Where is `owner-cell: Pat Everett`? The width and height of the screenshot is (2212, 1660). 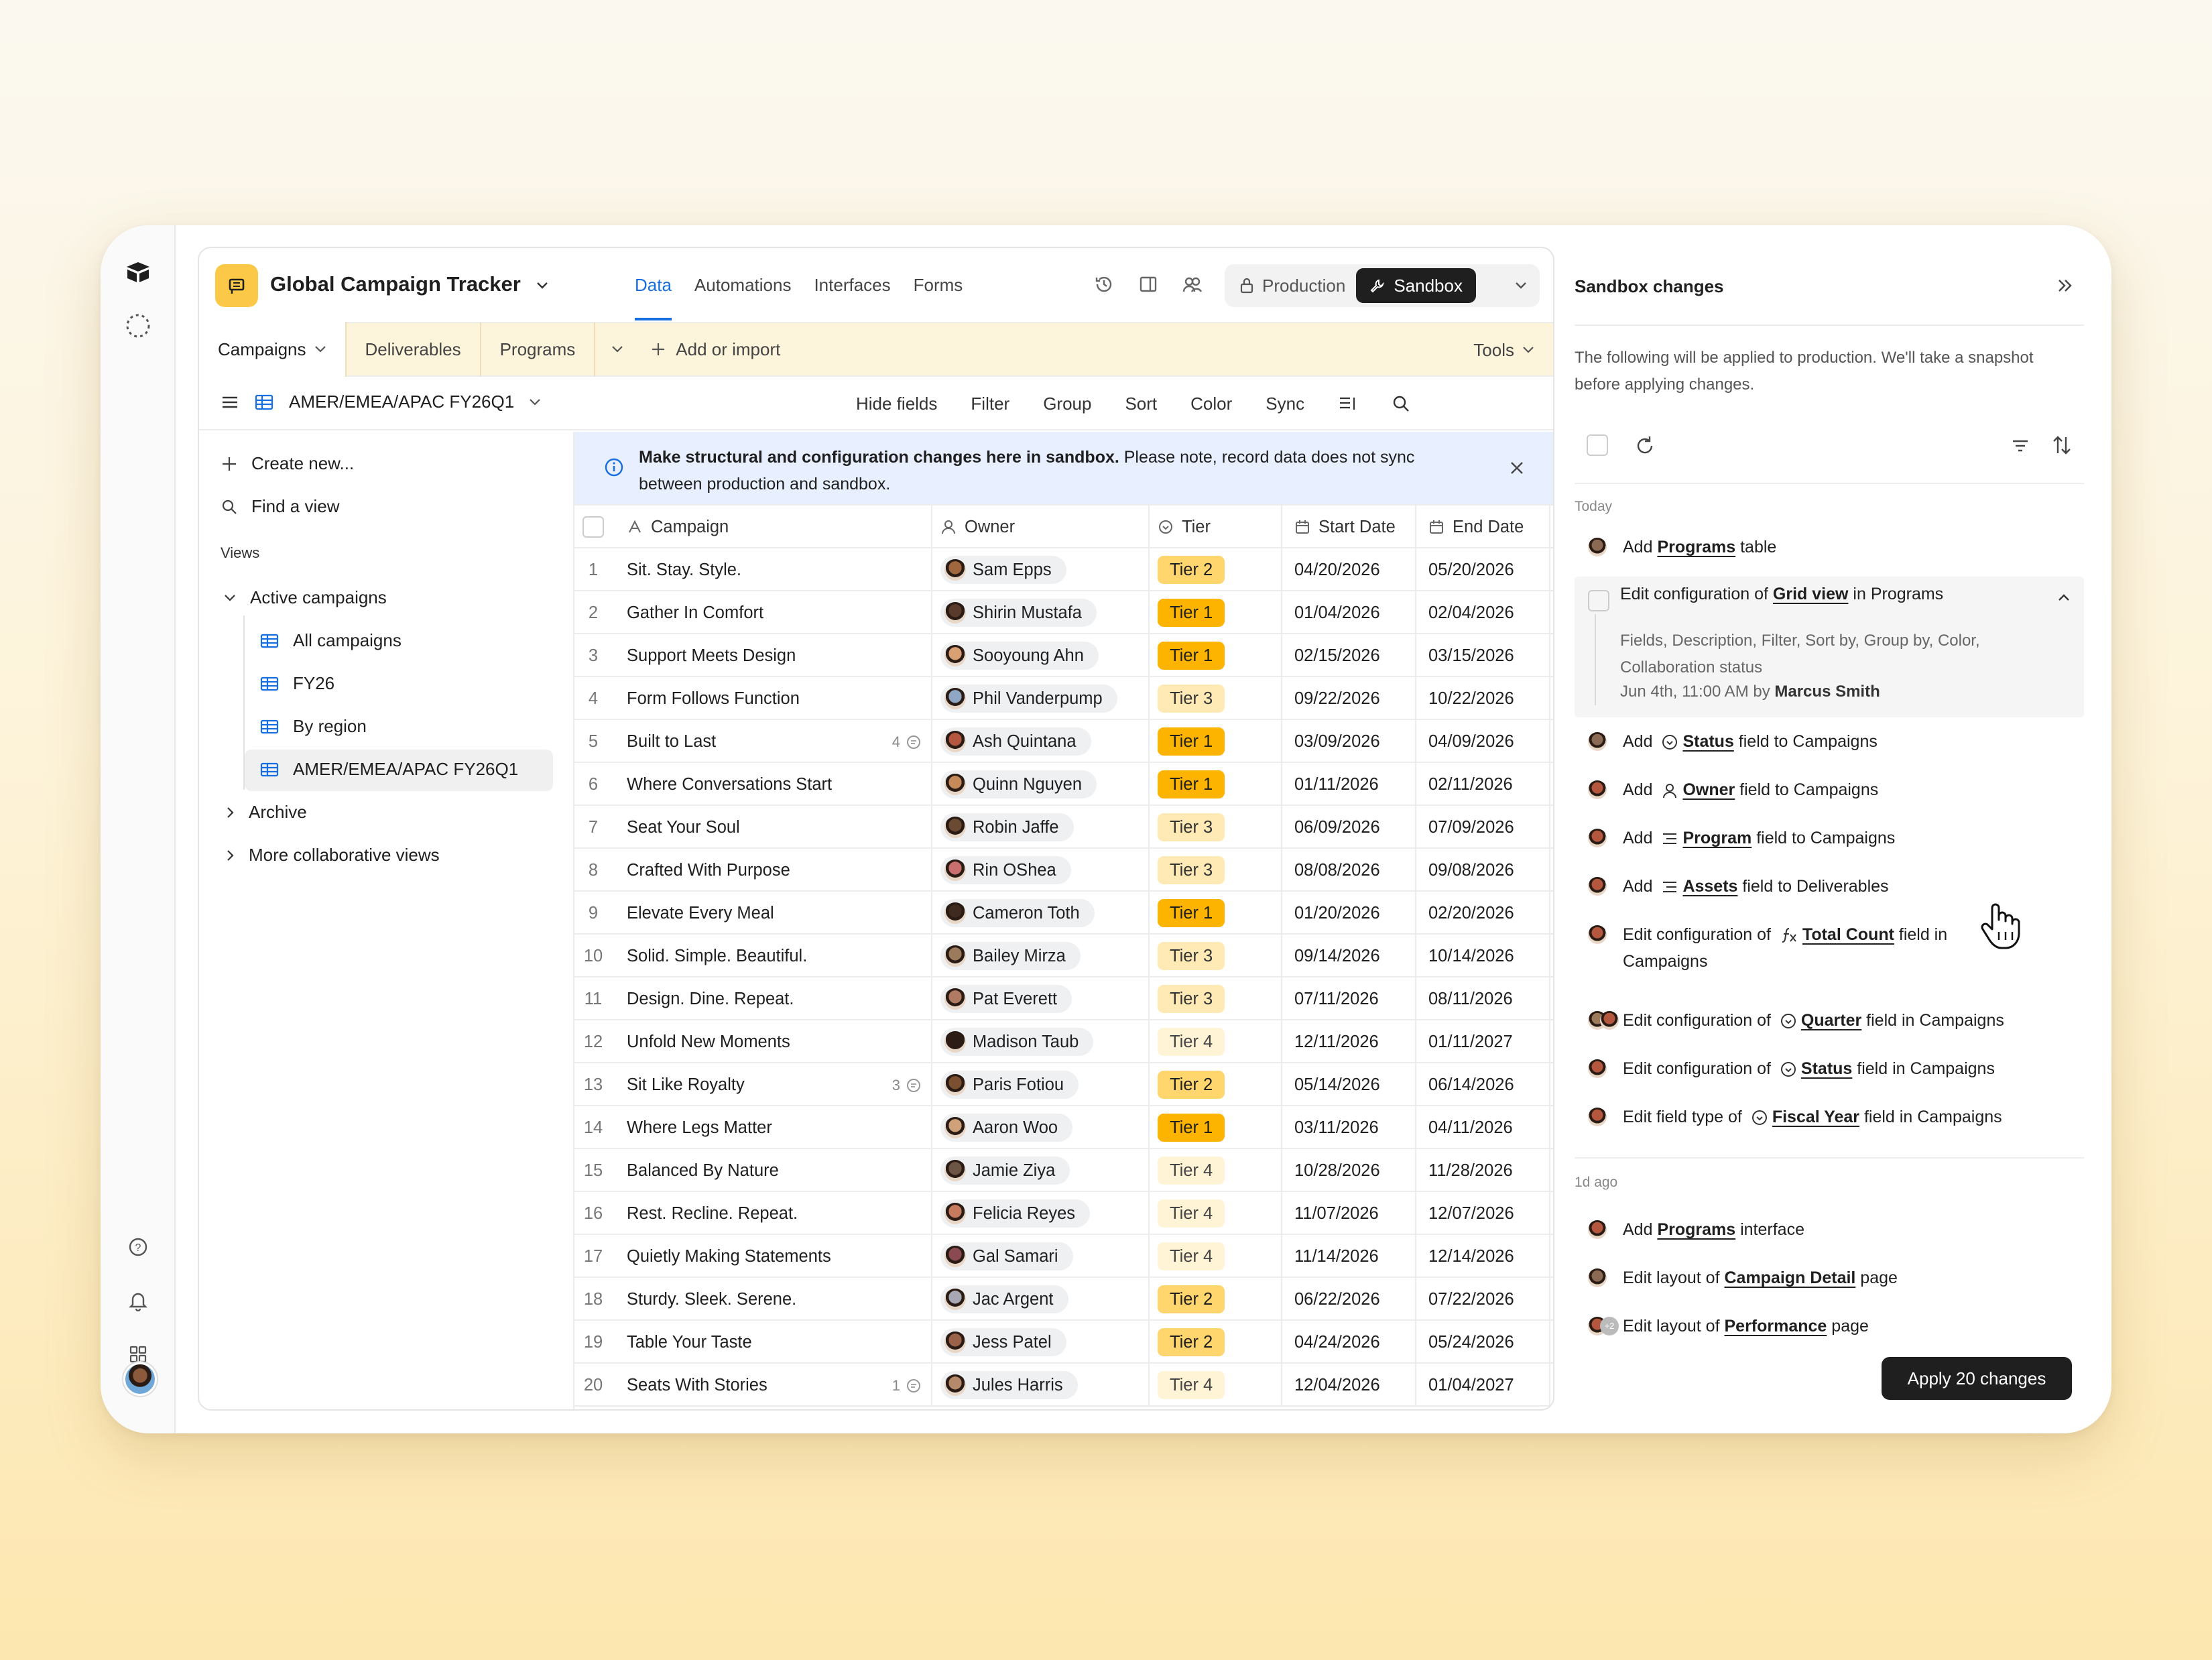
owner-cell: Pat Everett is located at coordinates (1041, 998).